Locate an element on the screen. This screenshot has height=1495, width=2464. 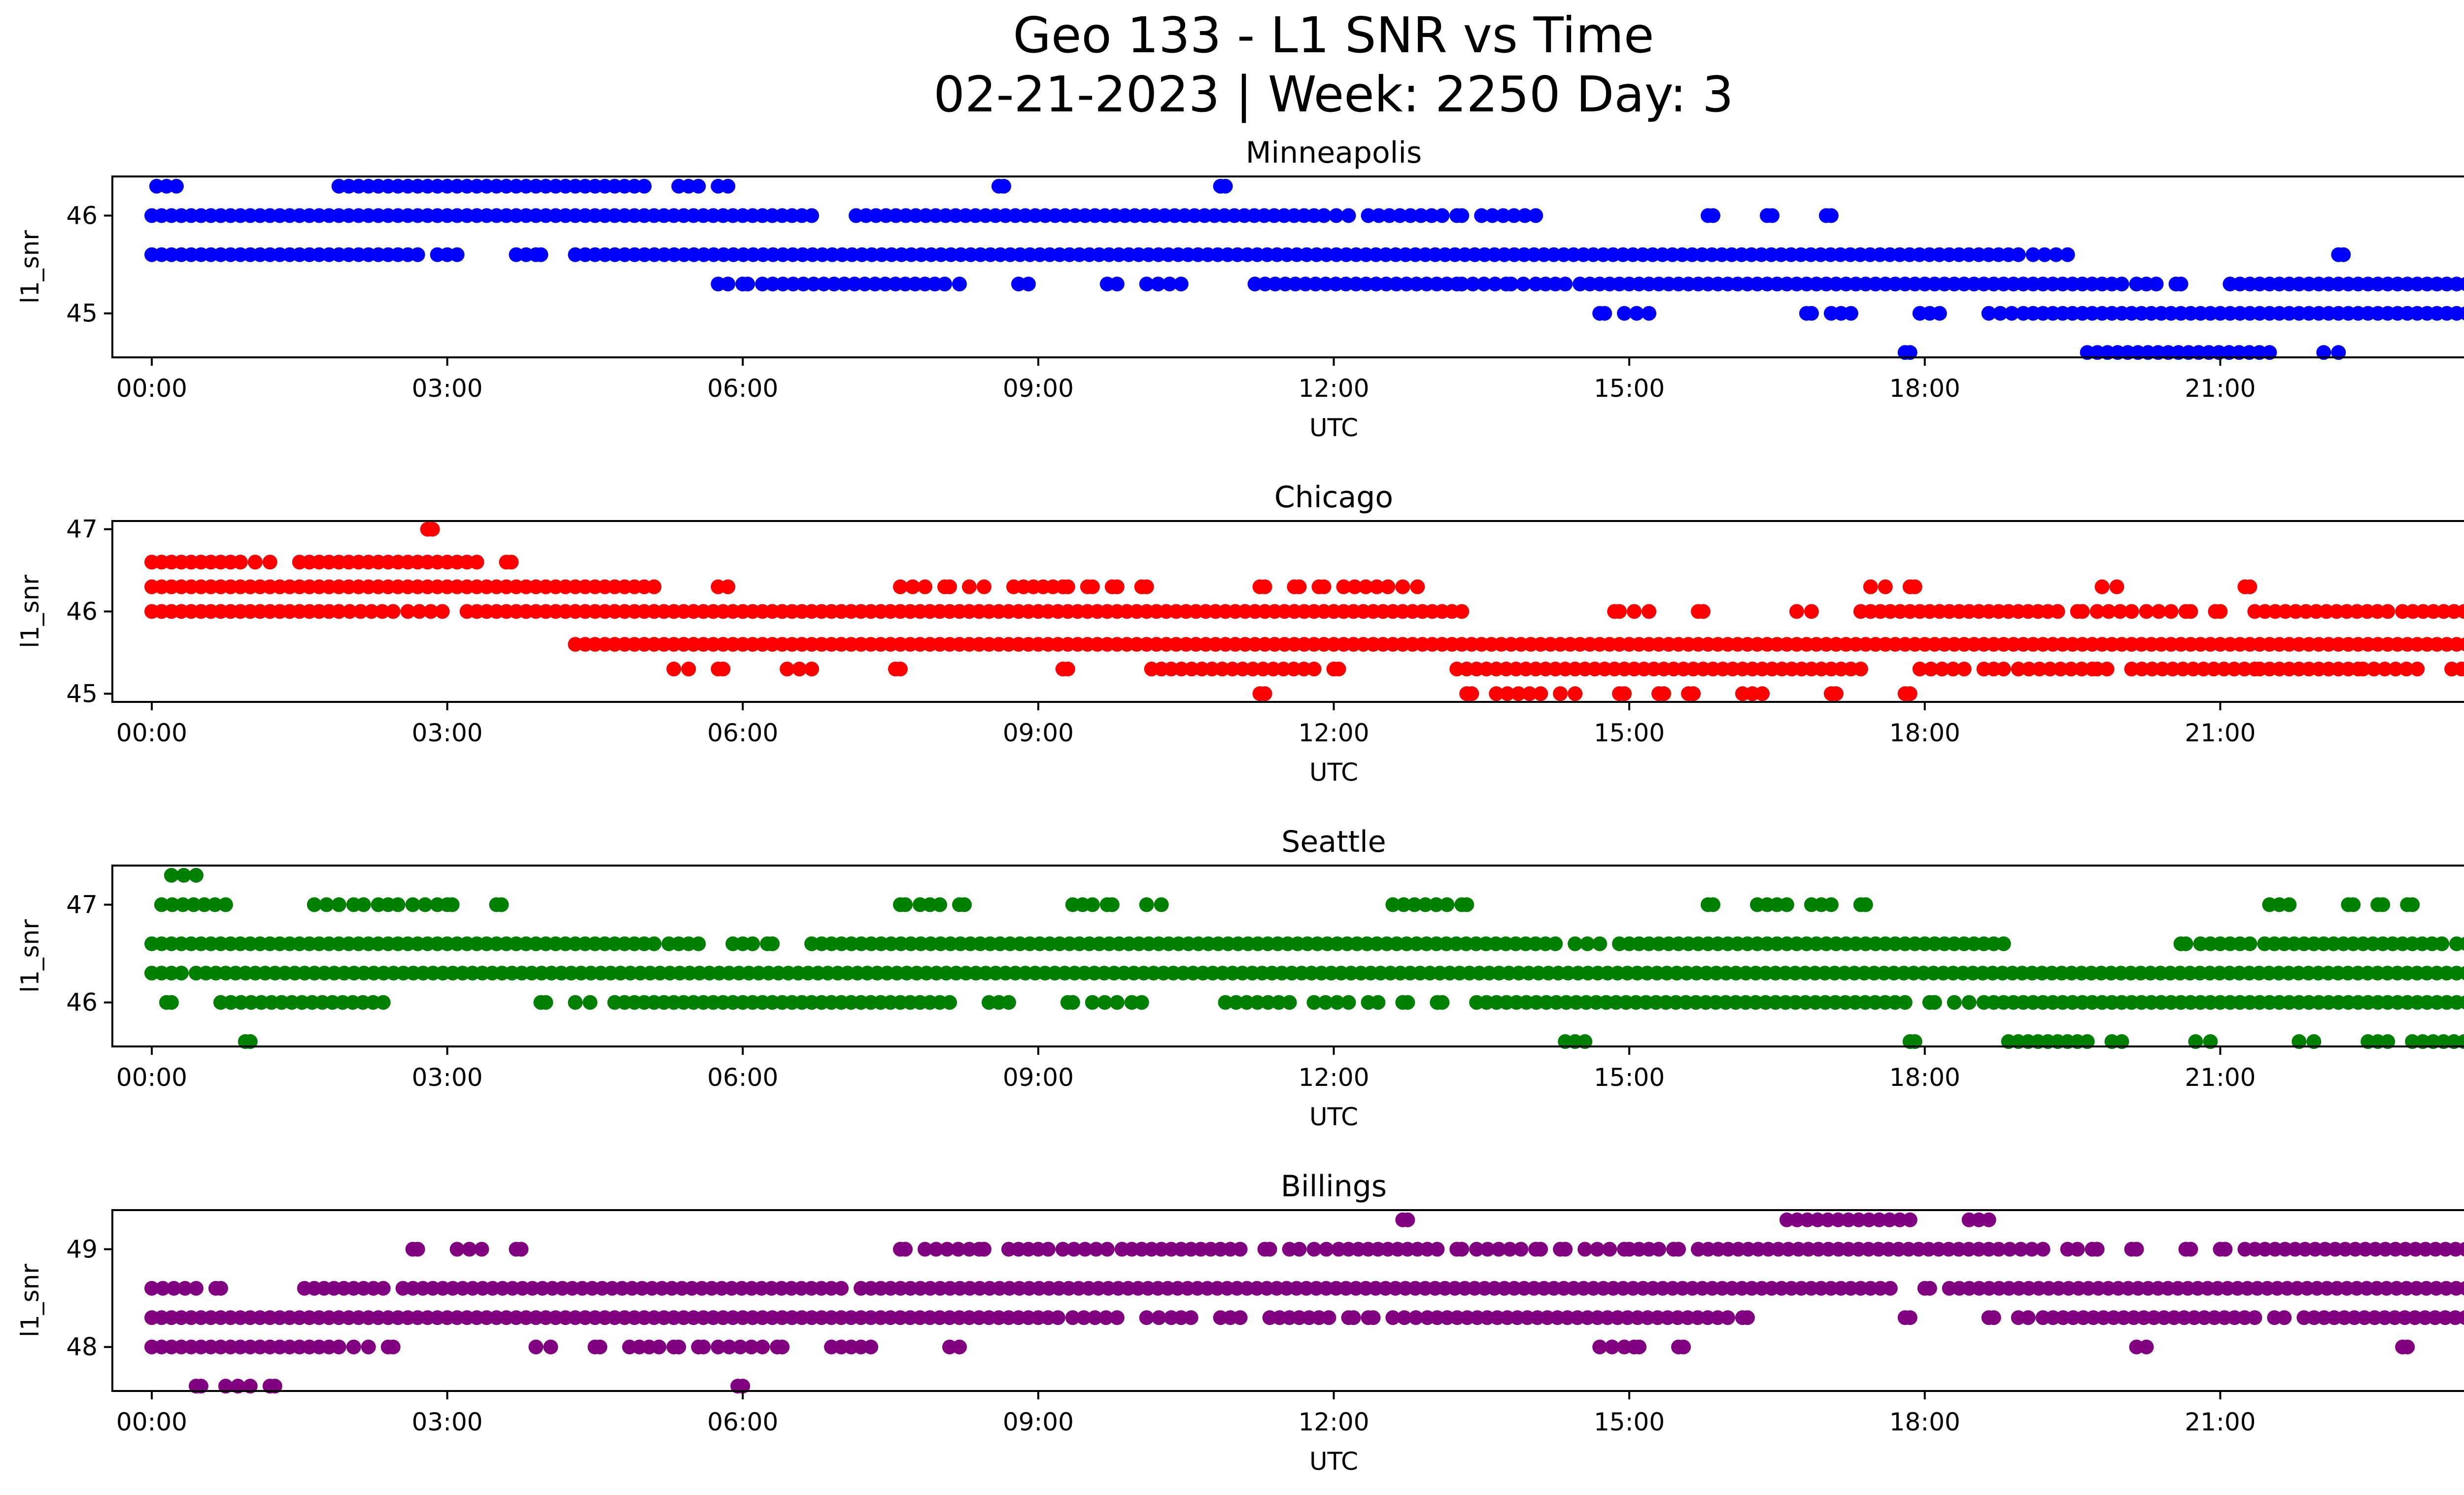
y-tick-label: 49 is located at coordinates (82, 1249).